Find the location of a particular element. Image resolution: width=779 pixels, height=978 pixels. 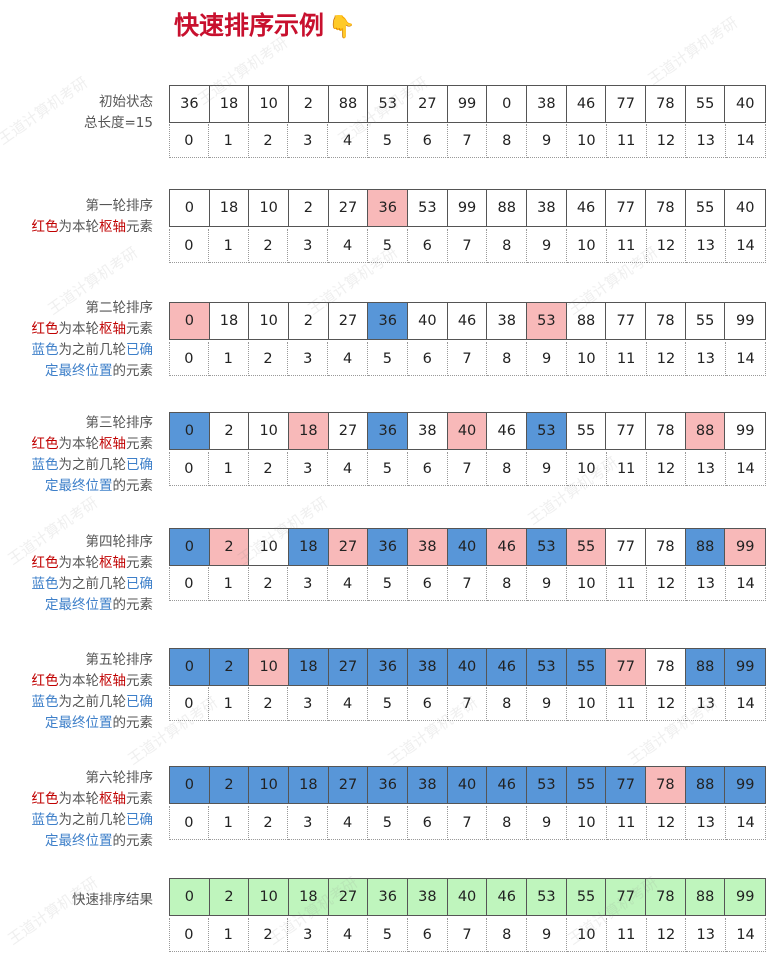

label-line: 第三轮排序 is located at coordinates (77, 423).